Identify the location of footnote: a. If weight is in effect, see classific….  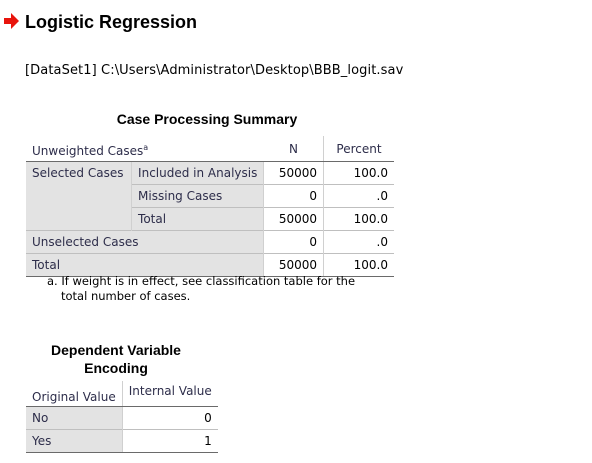
(201, 288).